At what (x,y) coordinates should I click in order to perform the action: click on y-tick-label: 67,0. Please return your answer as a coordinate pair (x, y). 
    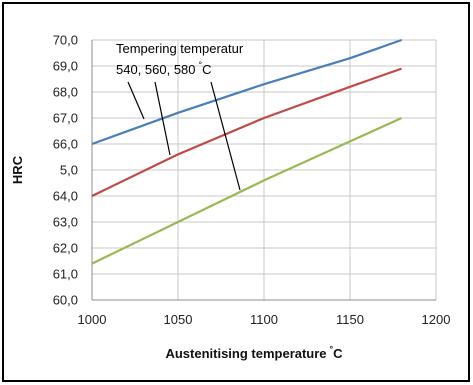
    Looking at the image, I should click on (65, 118).